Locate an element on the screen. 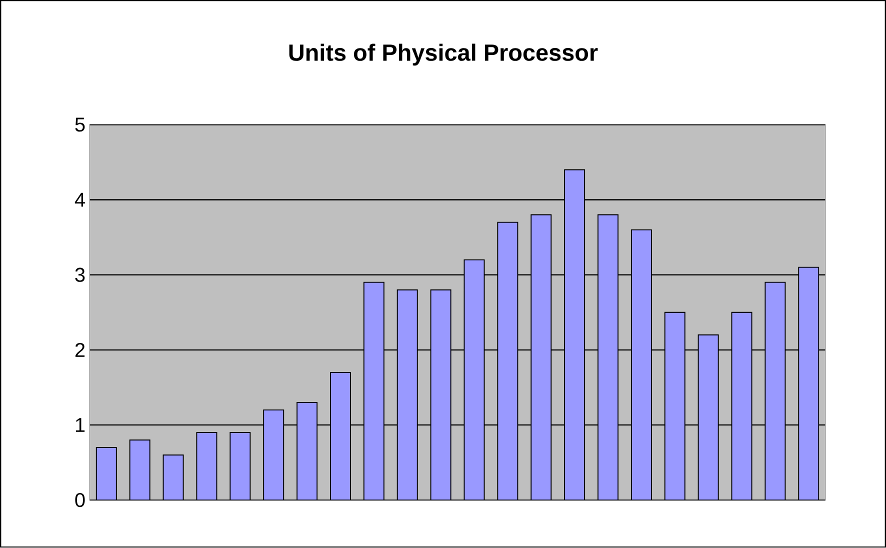 The width and height of the screenshot is (886, 548). y-tick-label: 2 is located at coordinates (80, 350).